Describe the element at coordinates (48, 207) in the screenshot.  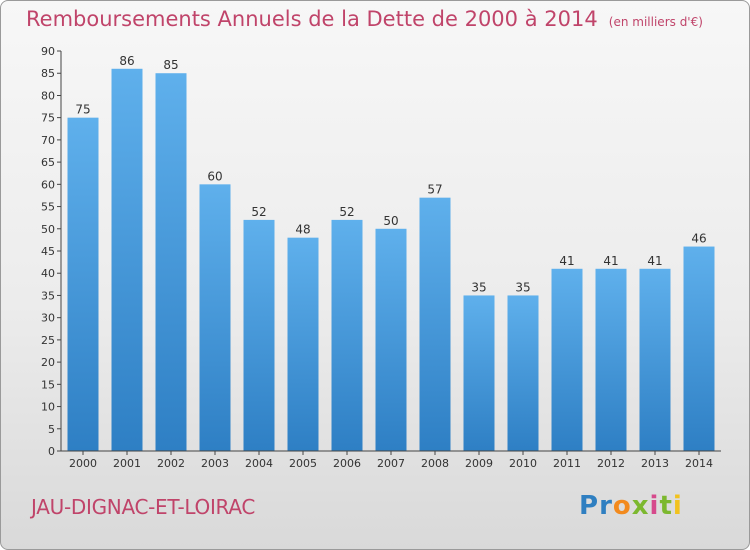
I see `y-tick-label: 55` at that location.